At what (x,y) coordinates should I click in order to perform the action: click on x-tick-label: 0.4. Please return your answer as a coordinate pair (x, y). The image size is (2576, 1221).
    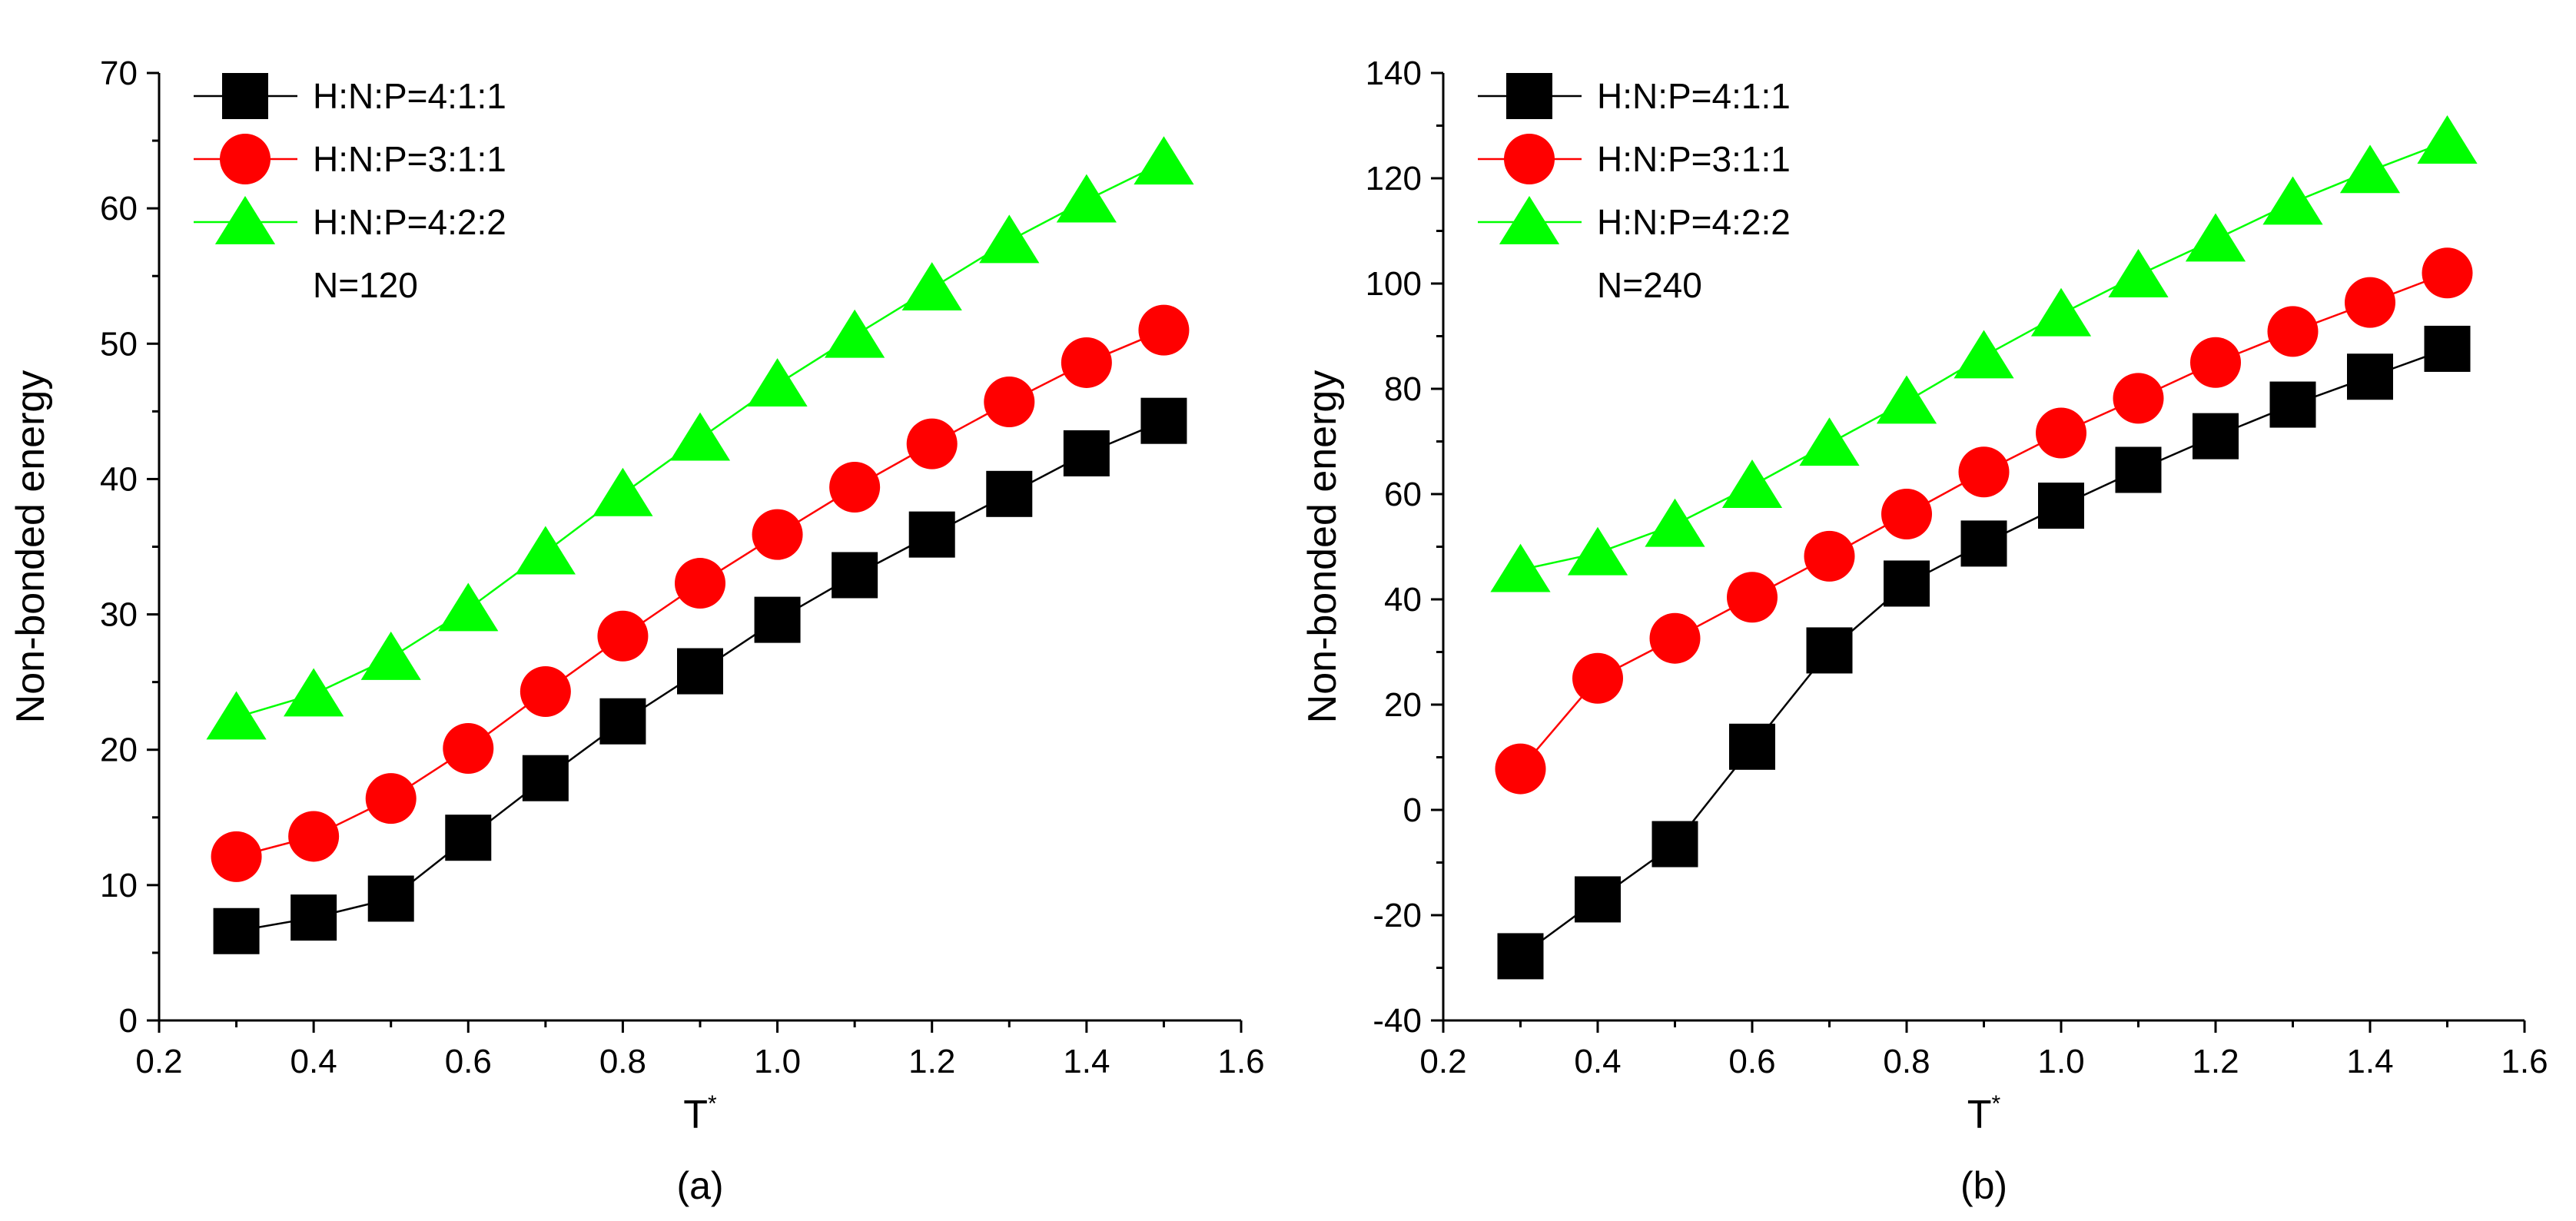
    Looking at the image, I should click on (313, 1062).